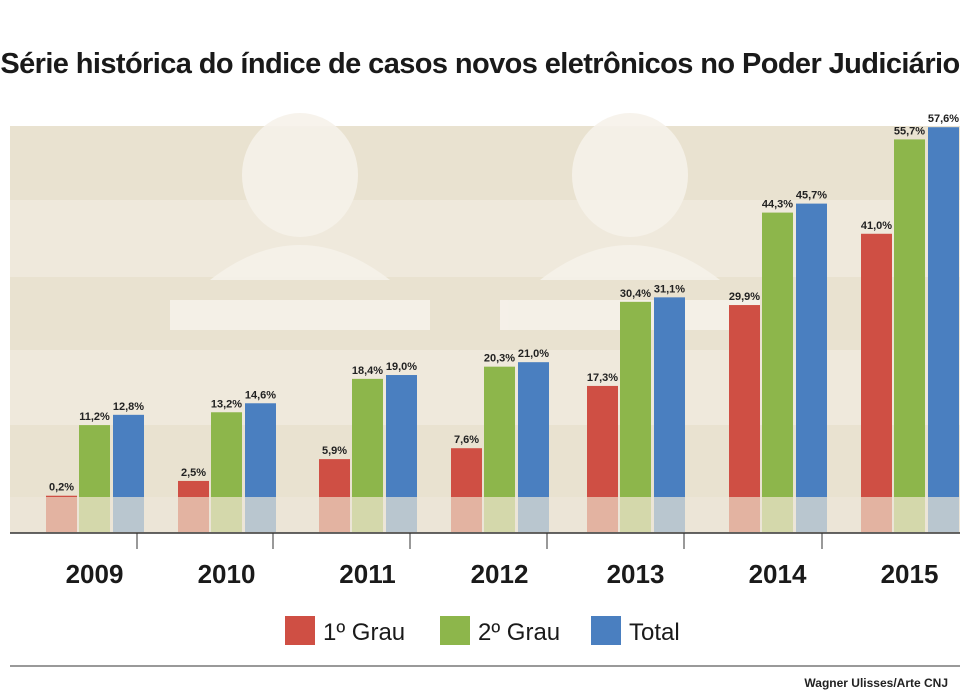 The width and height of the screenshot is (960, 694). Describe the element at coordinates (876, 226) in the screenshot. I see `data-label: 41,0%` at that location.